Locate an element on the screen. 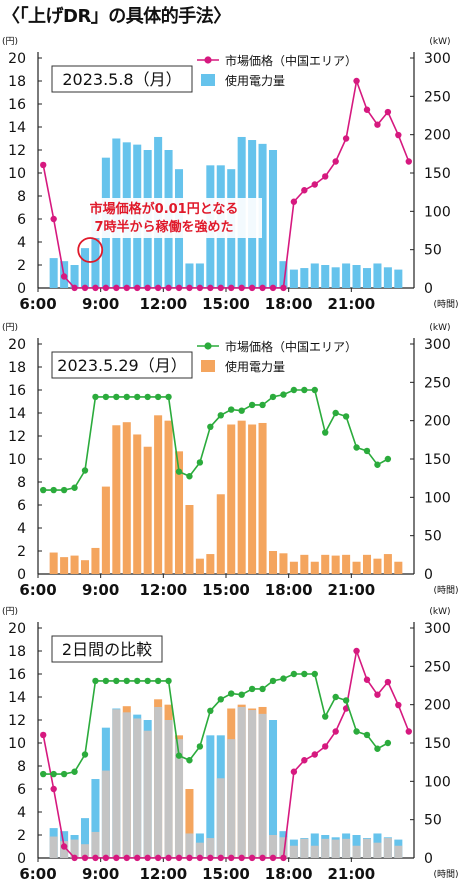  x-tick-label: 6:00 is located at coordinates (37, 590).